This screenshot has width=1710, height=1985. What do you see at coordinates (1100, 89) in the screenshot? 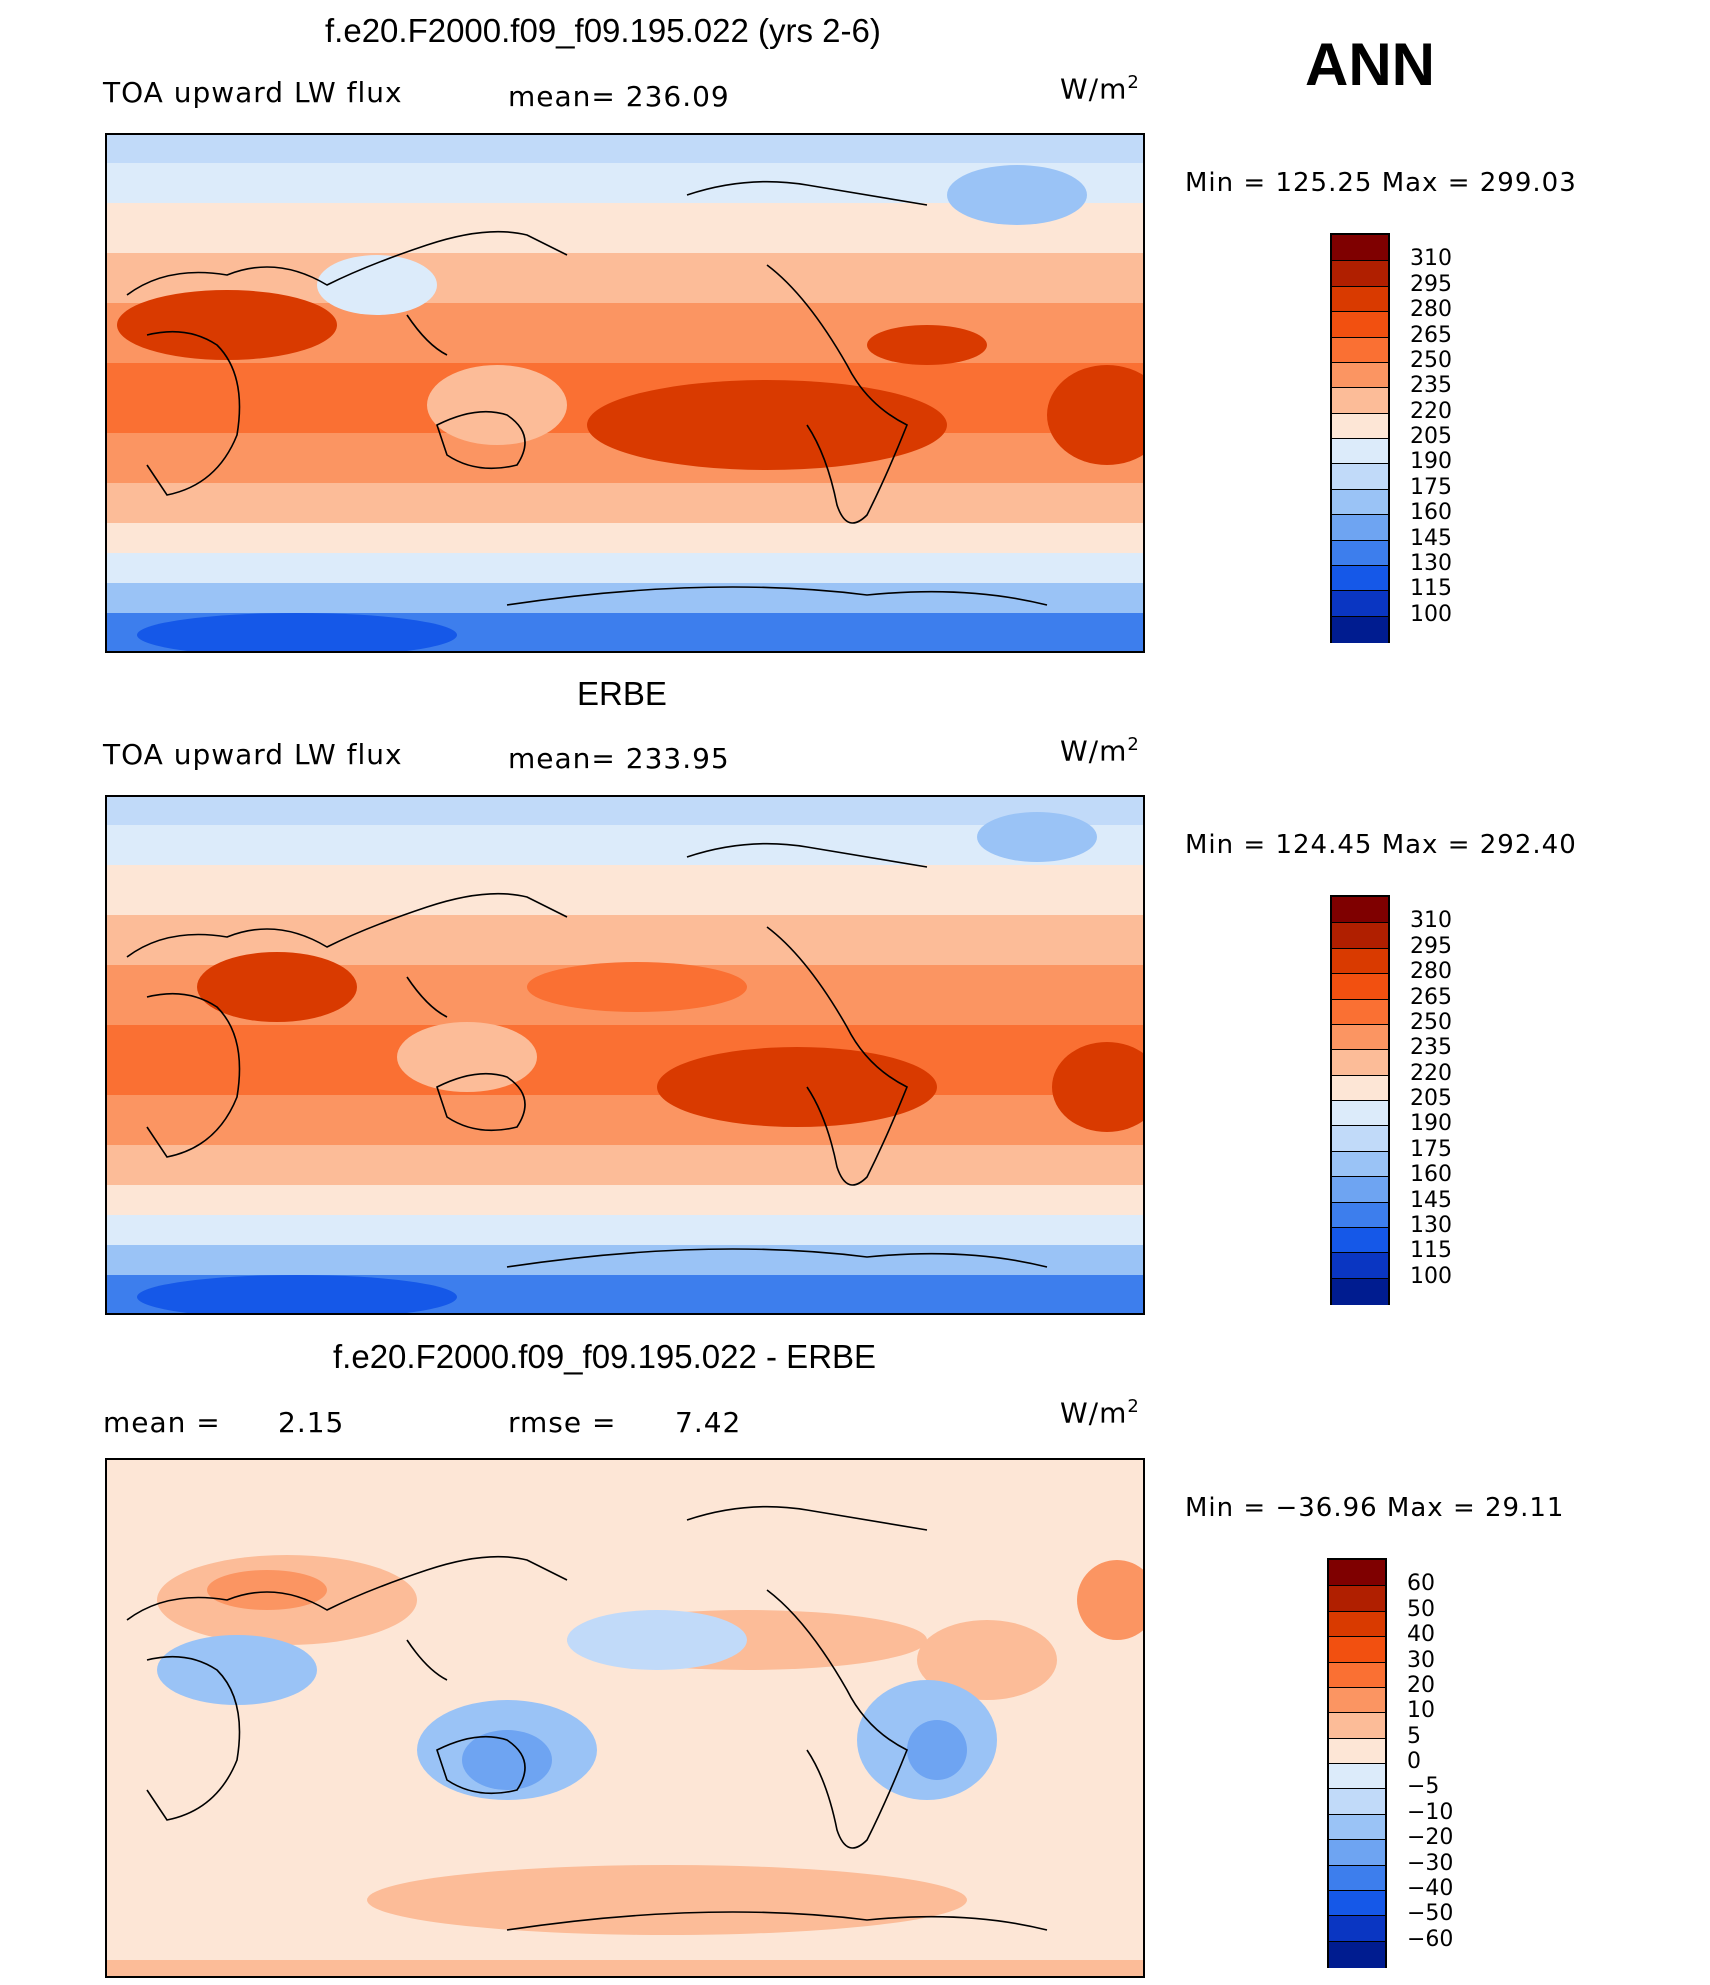
I see `panel1-units: W/m2` at bounding box center [1100, 89].